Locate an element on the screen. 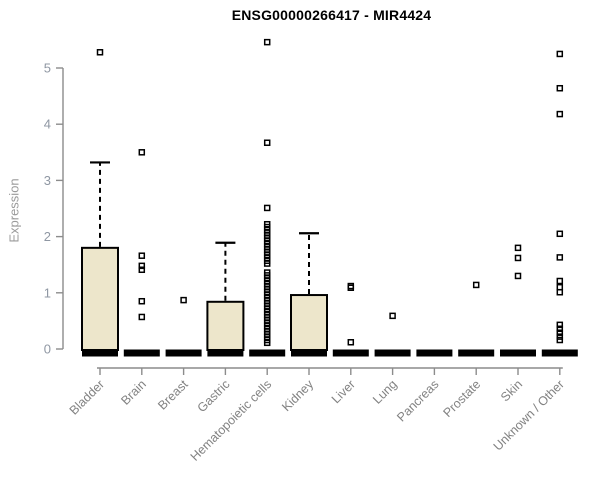 The height and width of the screenshot is (500, 600). y-tick-label: 5 is located at coordinates (47, 68).